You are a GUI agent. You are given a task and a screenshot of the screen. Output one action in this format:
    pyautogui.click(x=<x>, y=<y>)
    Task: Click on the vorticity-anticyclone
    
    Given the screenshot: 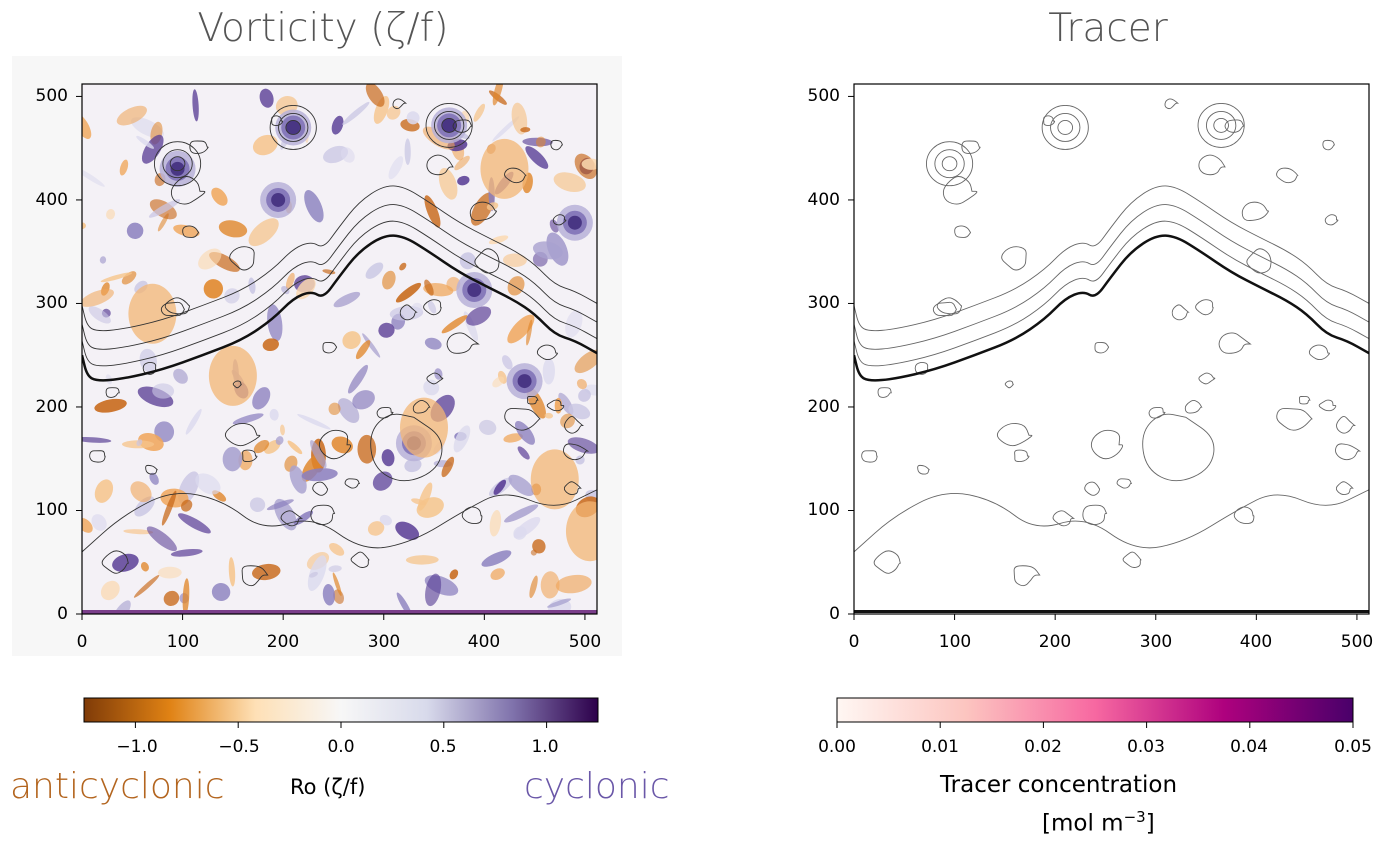 What is the action you would take?
    pyautogui.click(x=152, y=313)
    